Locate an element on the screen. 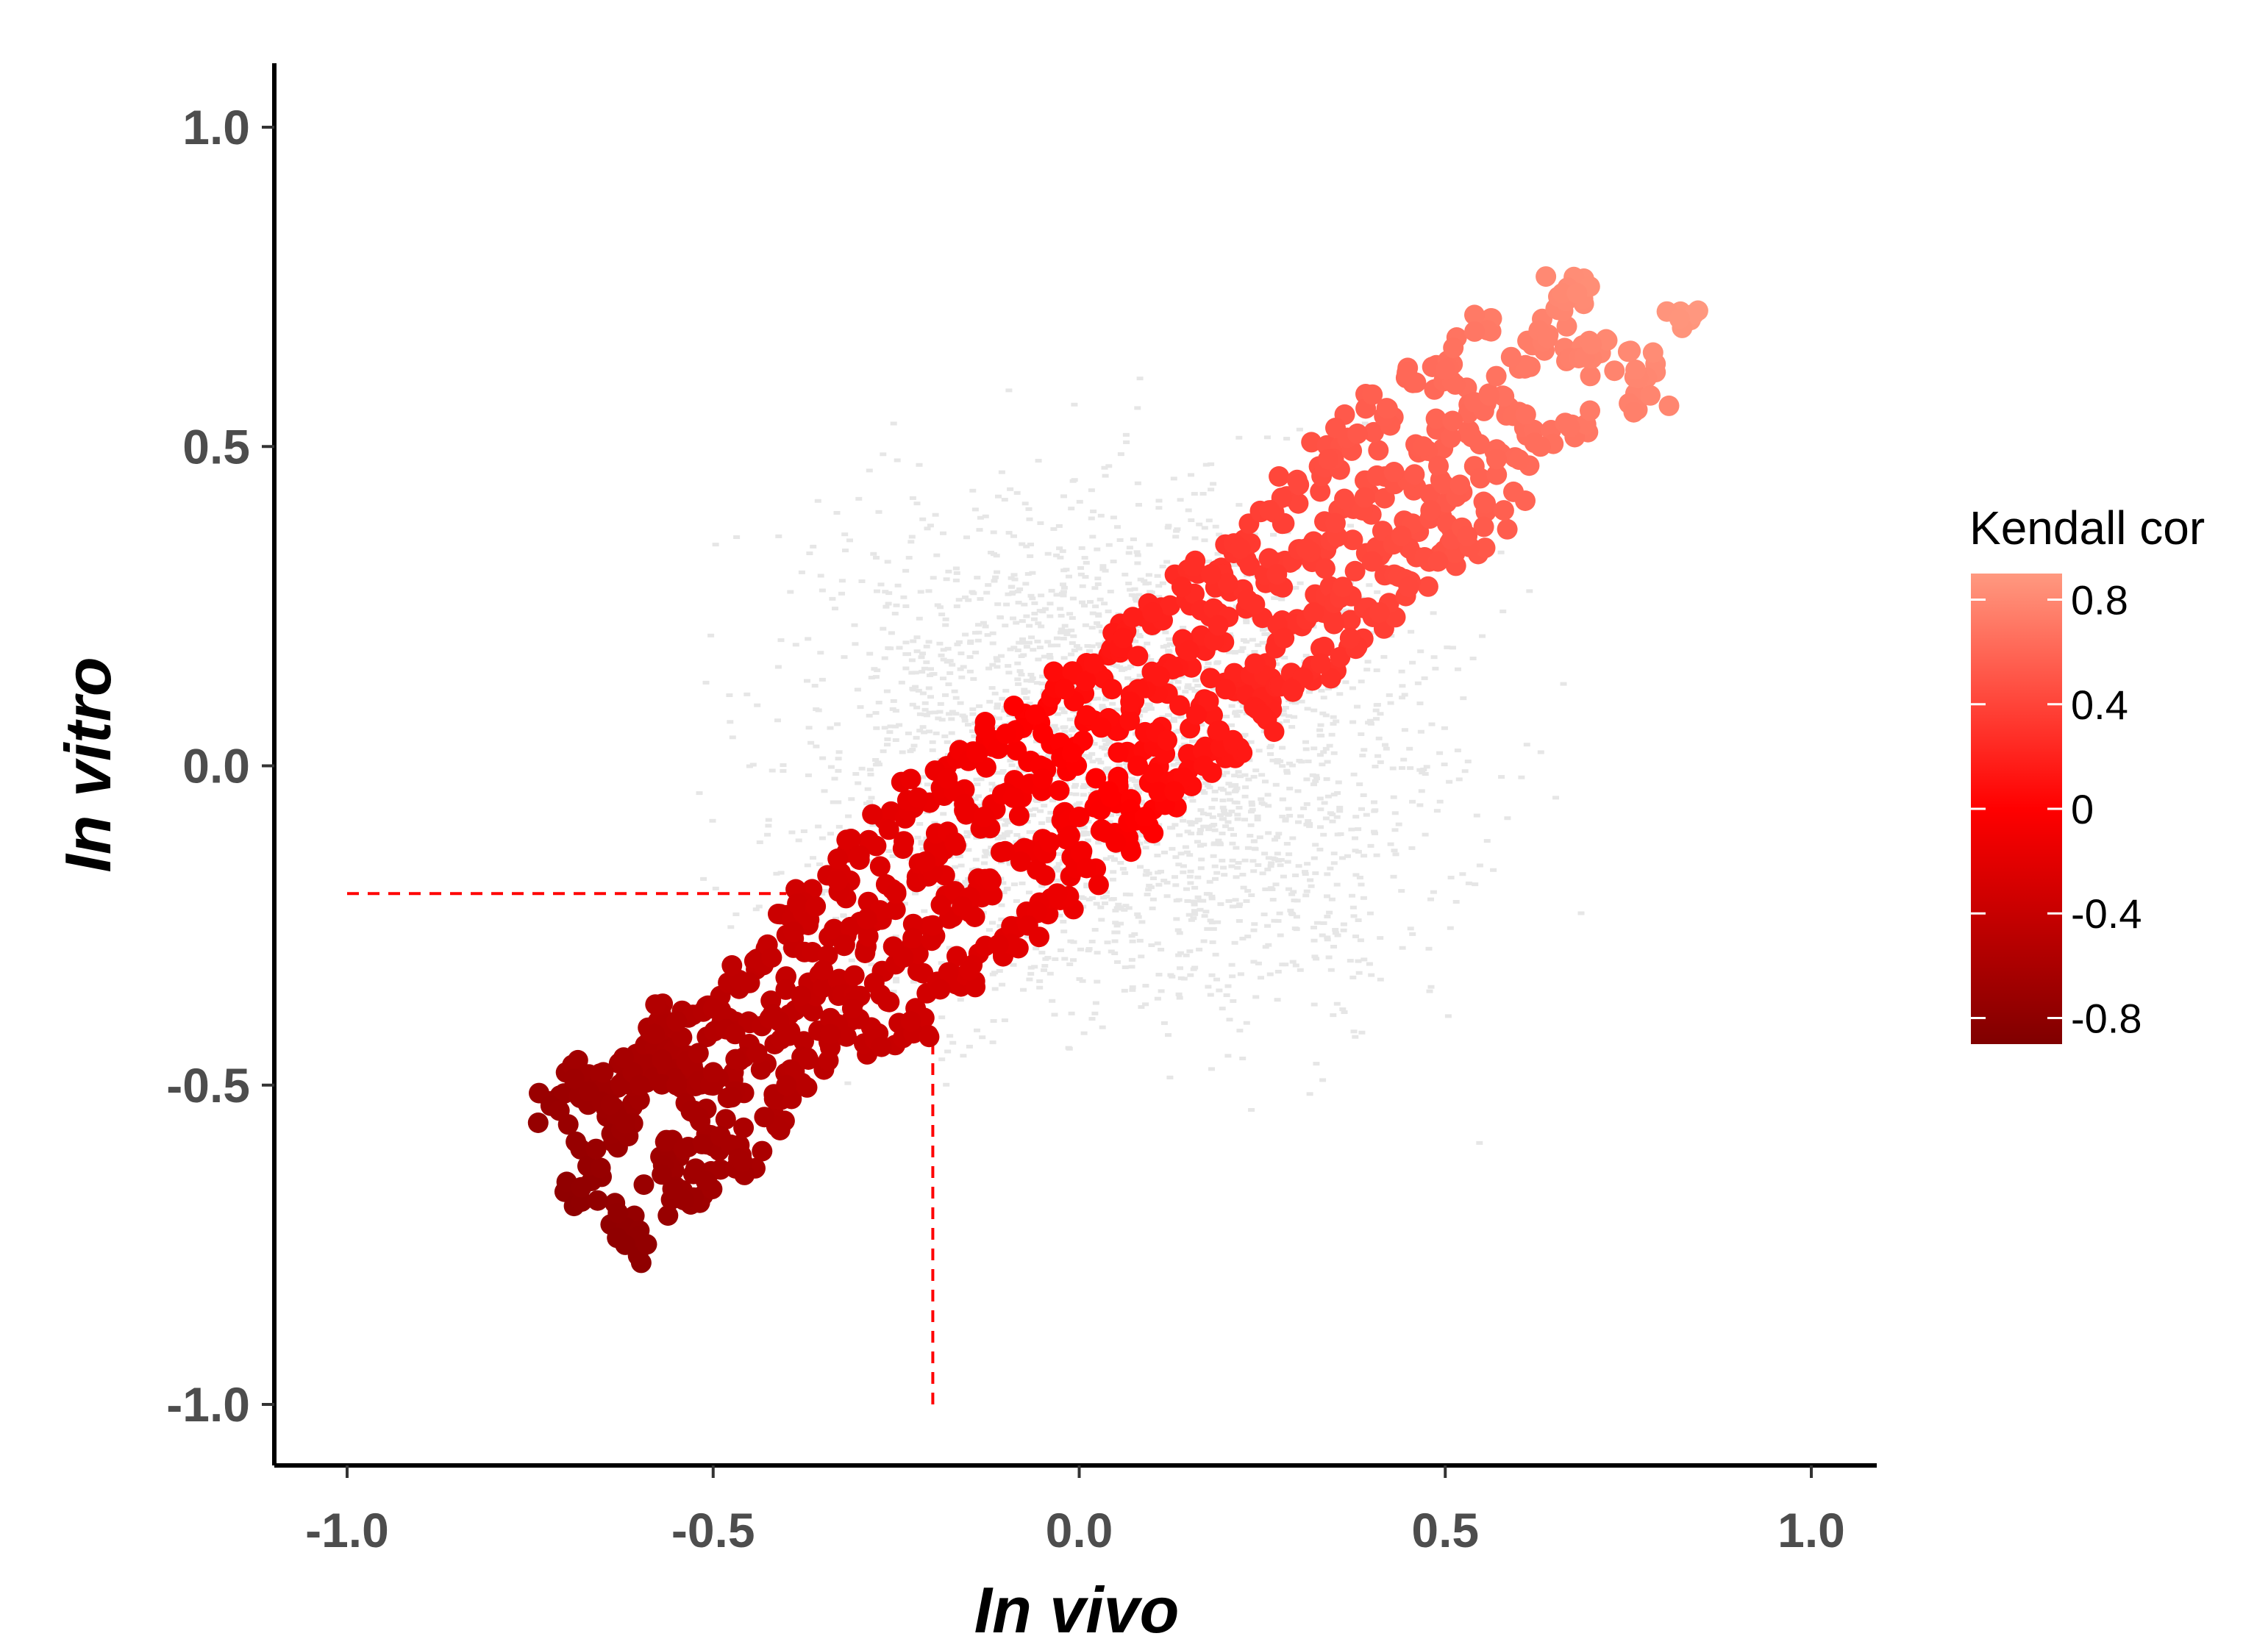 The image size is (2268, 1650). x-tick-label: 0.0 is located at coordinates (1079, 1530).